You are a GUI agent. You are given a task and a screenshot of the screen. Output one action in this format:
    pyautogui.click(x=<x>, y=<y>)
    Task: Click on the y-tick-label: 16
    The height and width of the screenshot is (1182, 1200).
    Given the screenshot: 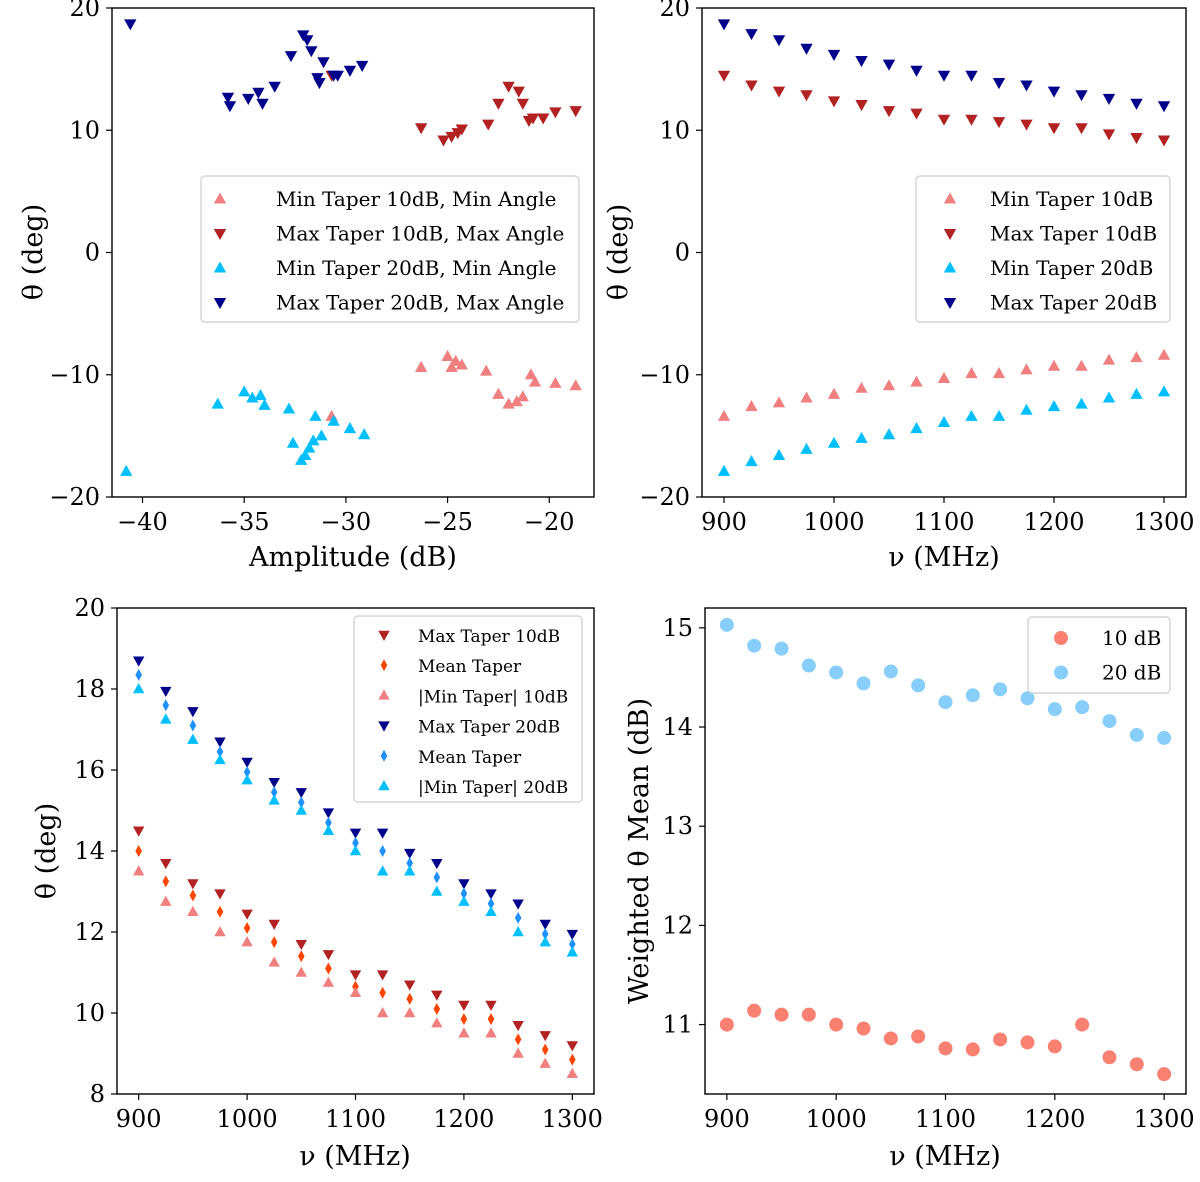 What is the action you would take?
    pyautogui.click(x=89, y=770)
    